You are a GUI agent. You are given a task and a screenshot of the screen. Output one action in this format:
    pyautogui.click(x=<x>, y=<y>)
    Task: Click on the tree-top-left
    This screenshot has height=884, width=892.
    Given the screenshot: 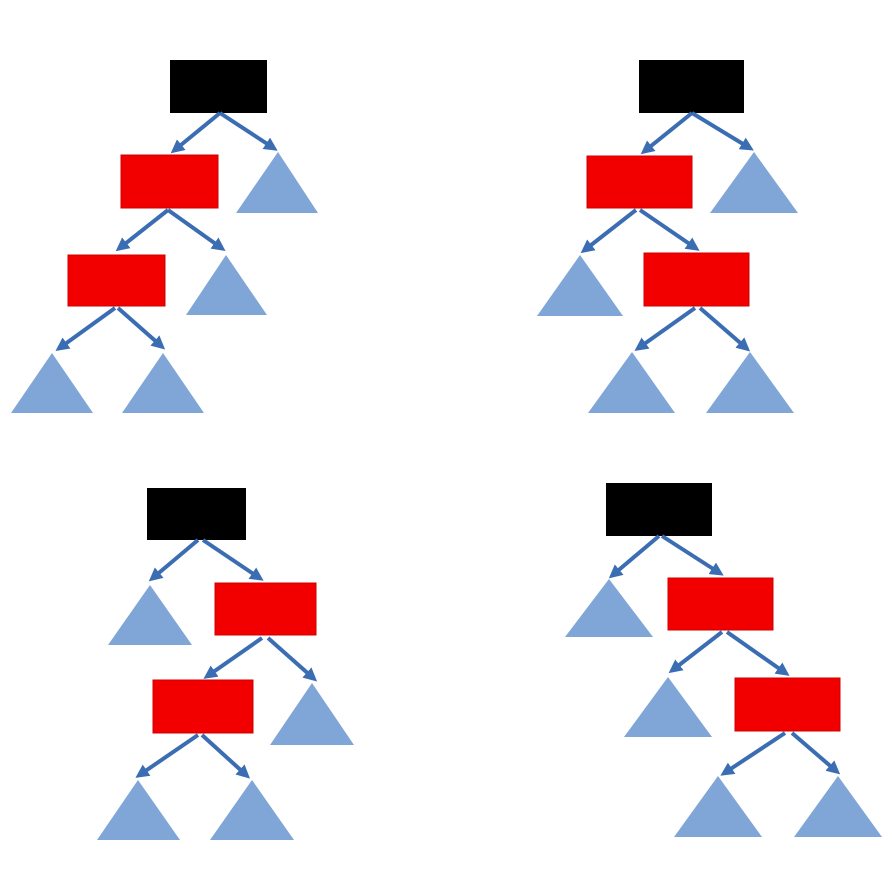 What is the action you would take?
    pyautogui.click(x=164, y=236)
    